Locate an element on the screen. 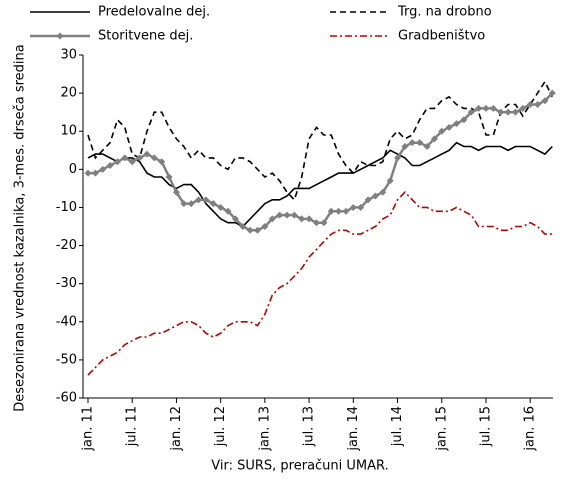 This screenshot has width=565, height=484. x-tick-label: jul. 12 is located at coordinates (220, 426).